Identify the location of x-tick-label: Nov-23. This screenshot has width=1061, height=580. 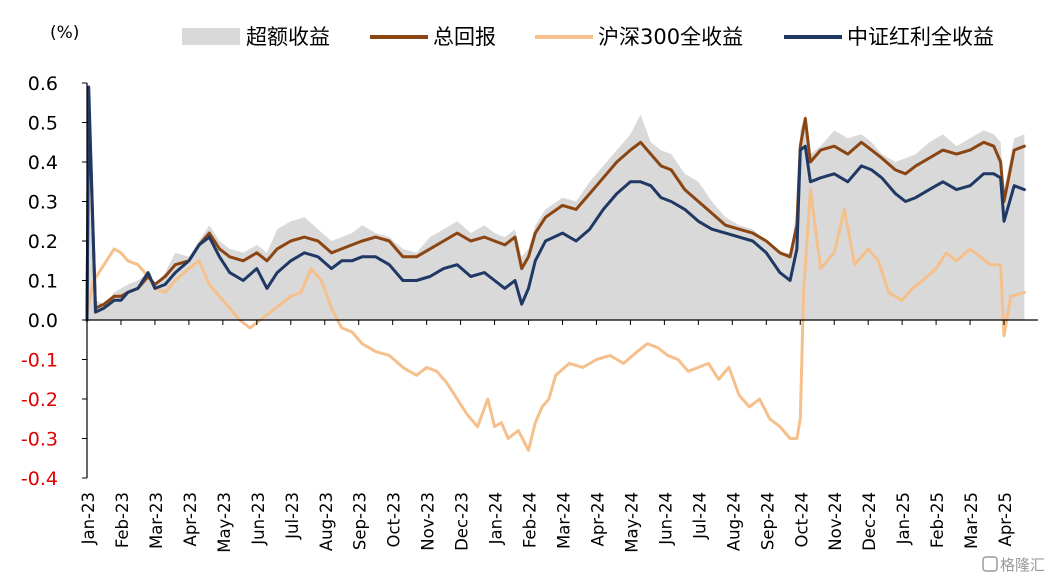
(428, 521).